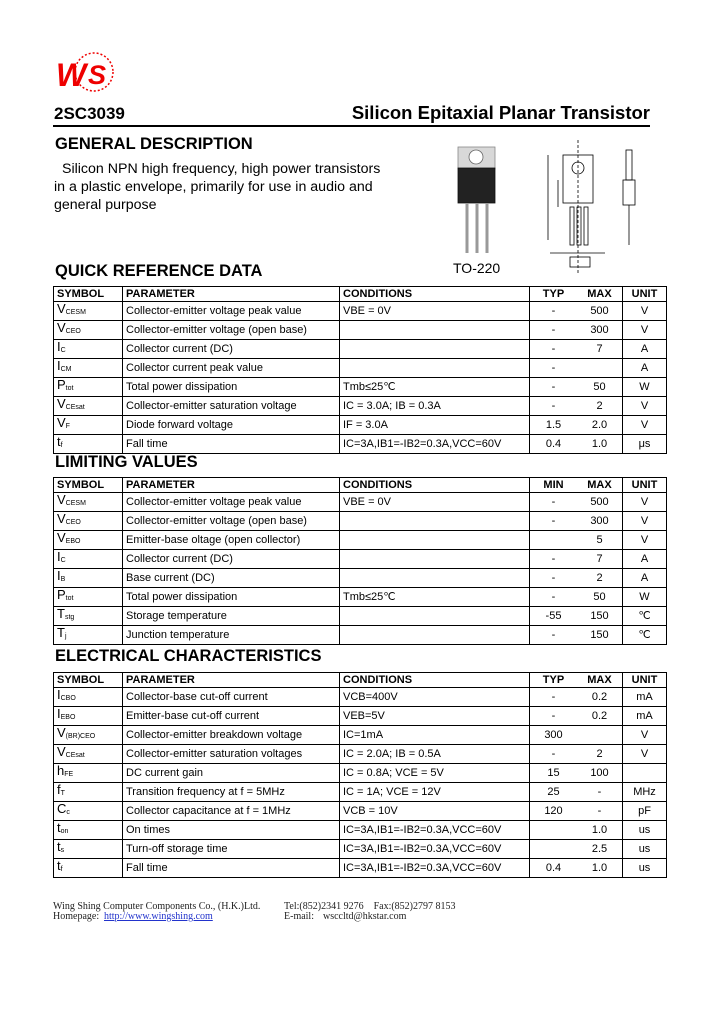  I want to click on unit-cell: ℃, so click(644, 635).